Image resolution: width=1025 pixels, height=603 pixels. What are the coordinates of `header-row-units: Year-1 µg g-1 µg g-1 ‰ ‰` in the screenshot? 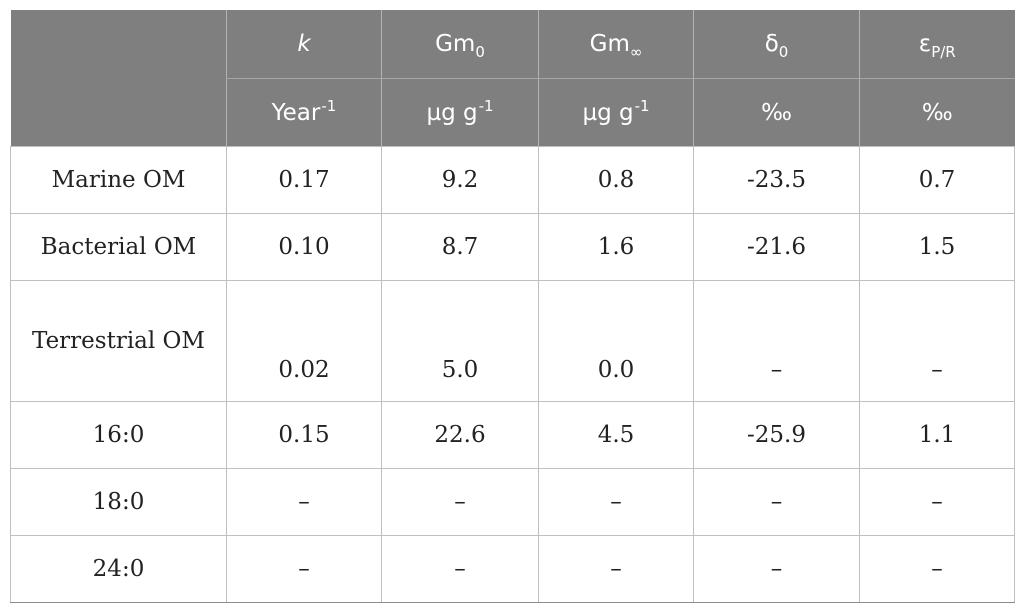 It's located at (512, 112).